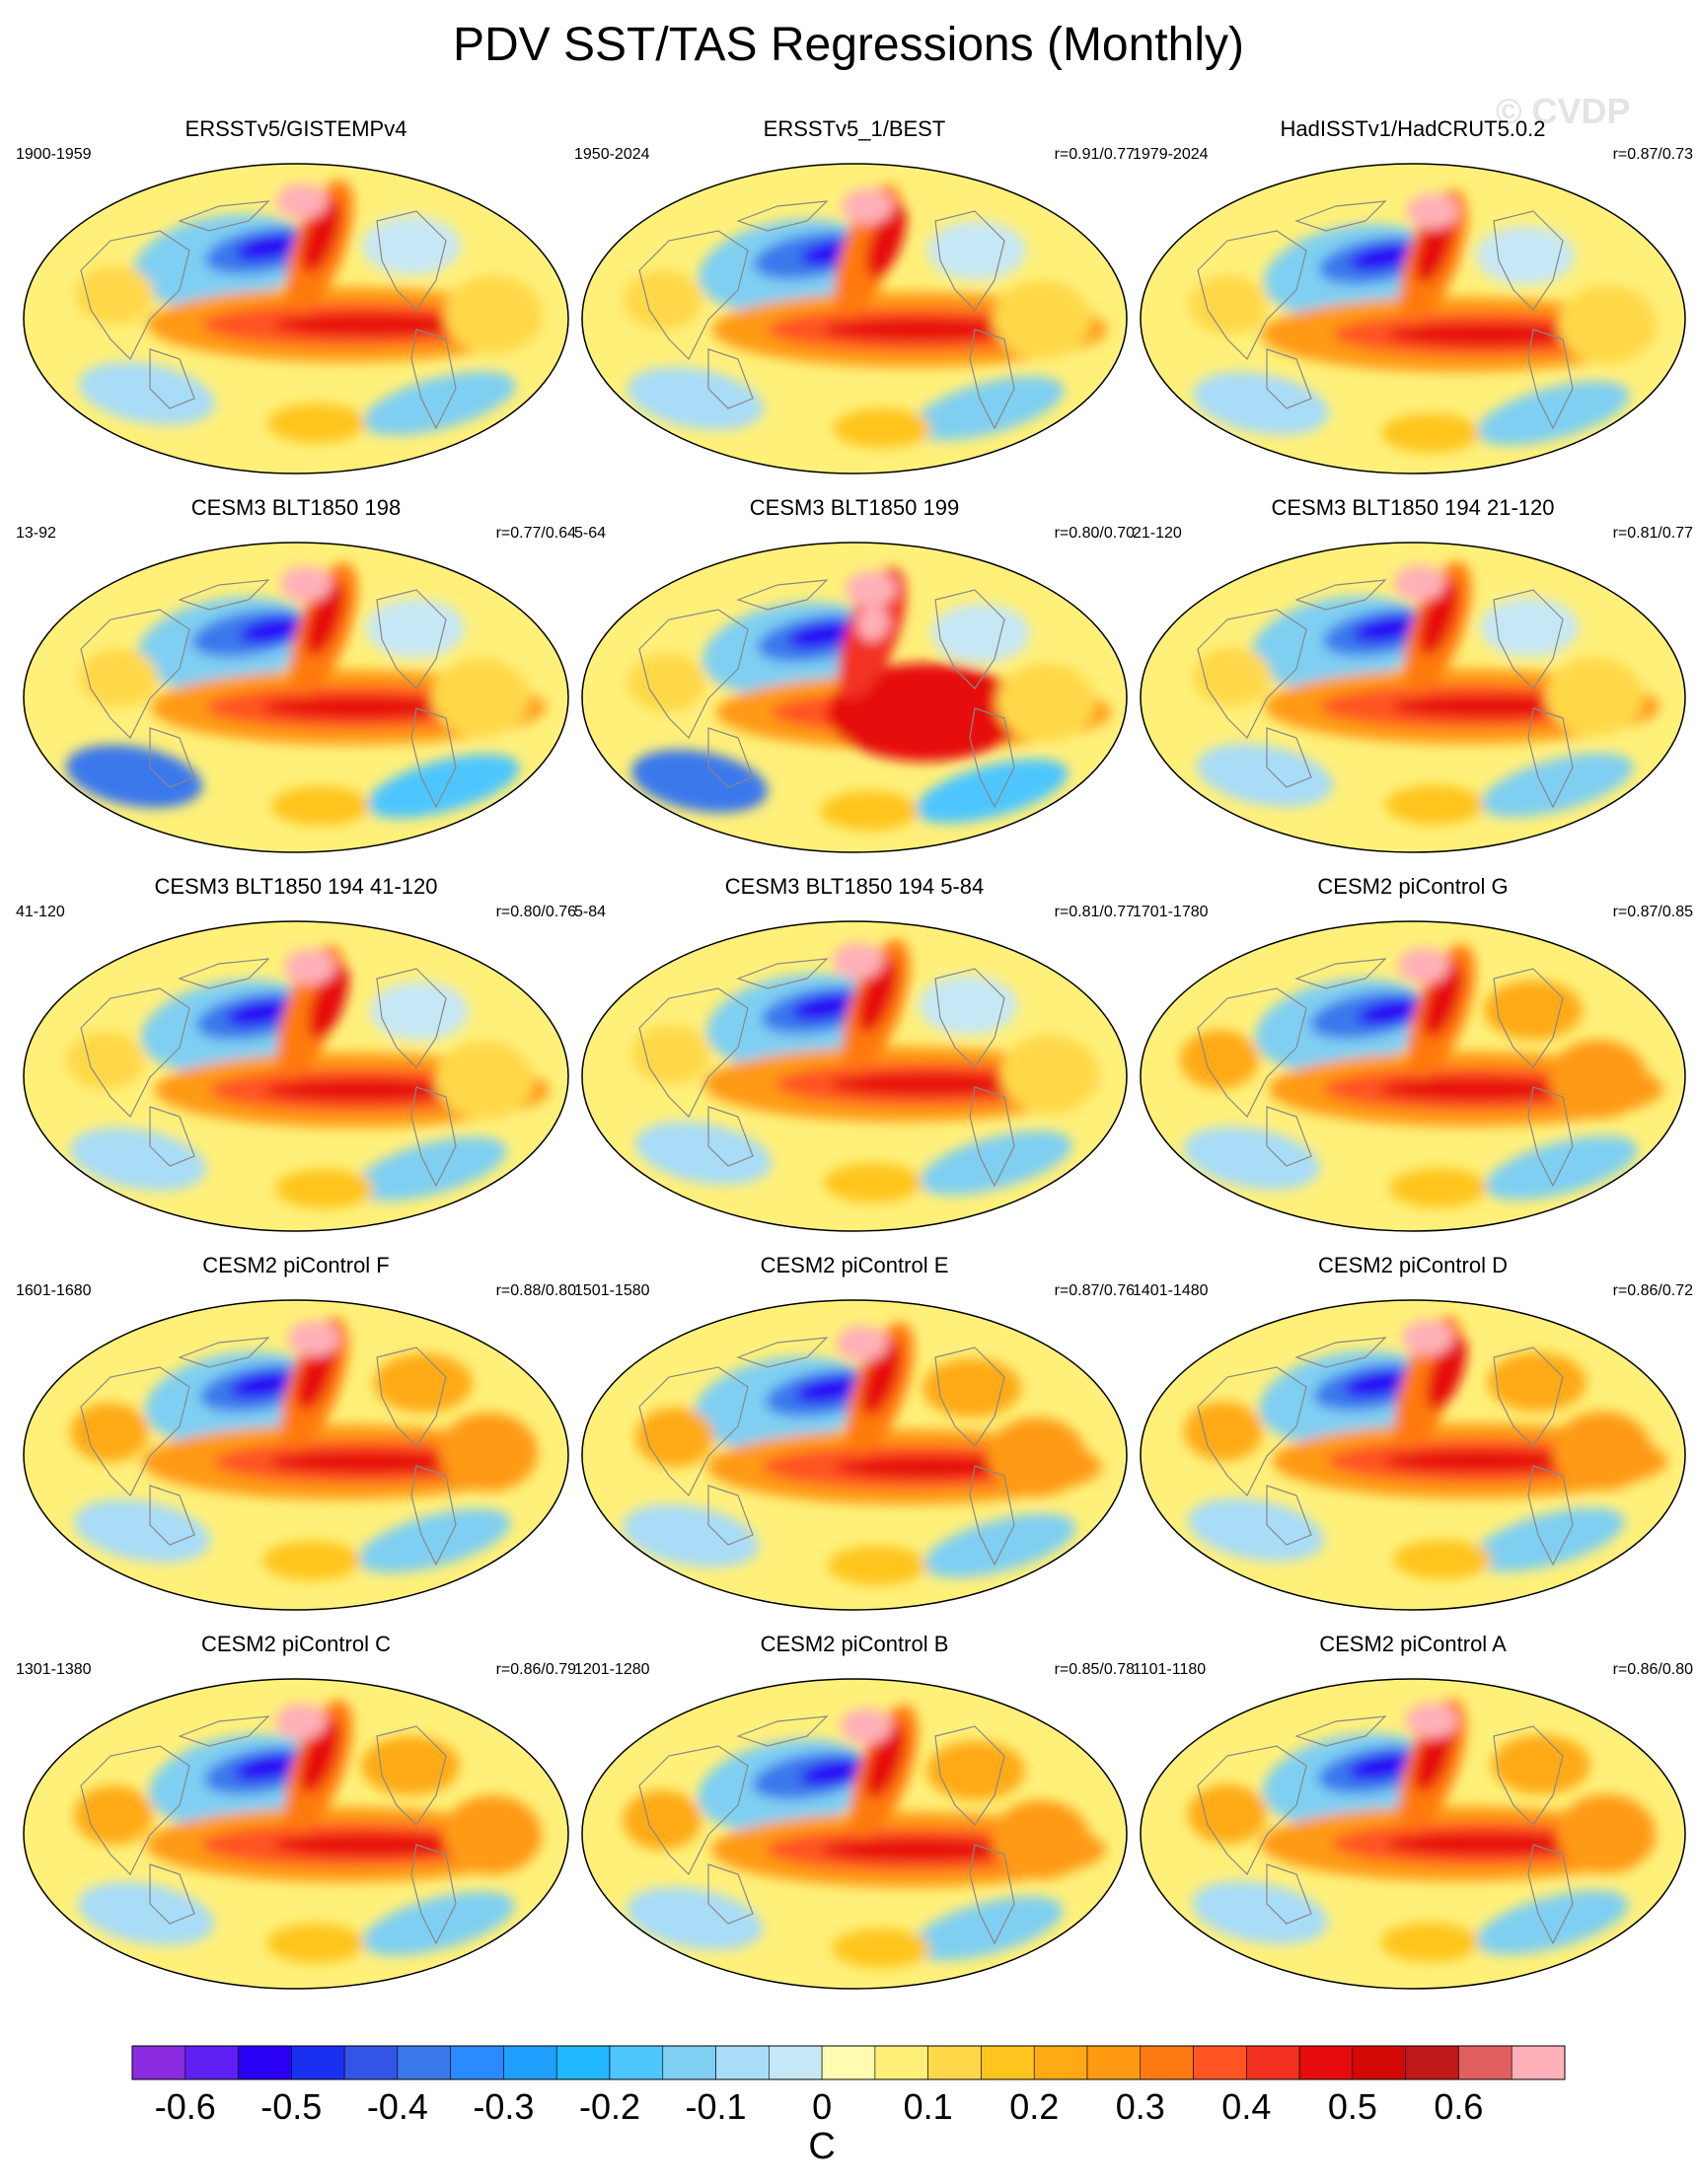 Image resolution: width=1697 pixels, height=2184 pixels. I want to click on panel-title: ERSSTv5_1/BEST, so click(854, 128).